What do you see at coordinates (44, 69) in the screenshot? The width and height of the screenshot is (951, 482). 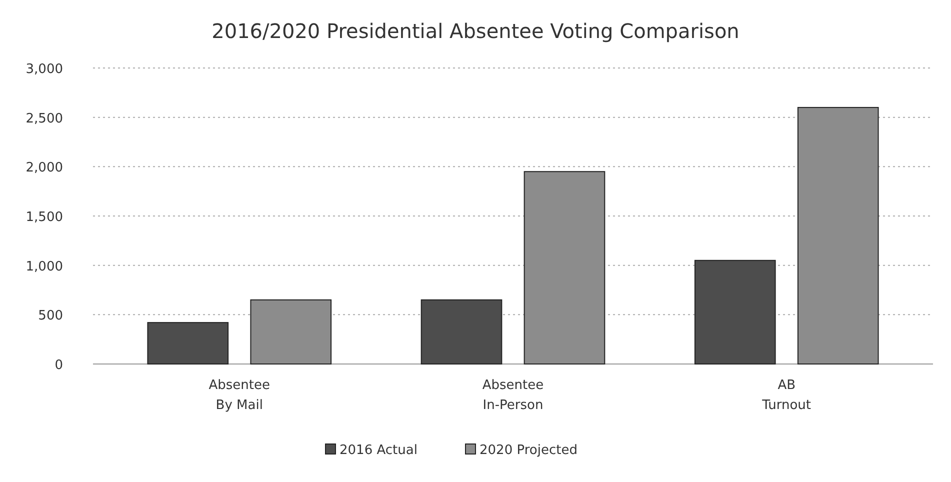 I see `y-tick-label: 3,000` at bounding box center [44, 69].